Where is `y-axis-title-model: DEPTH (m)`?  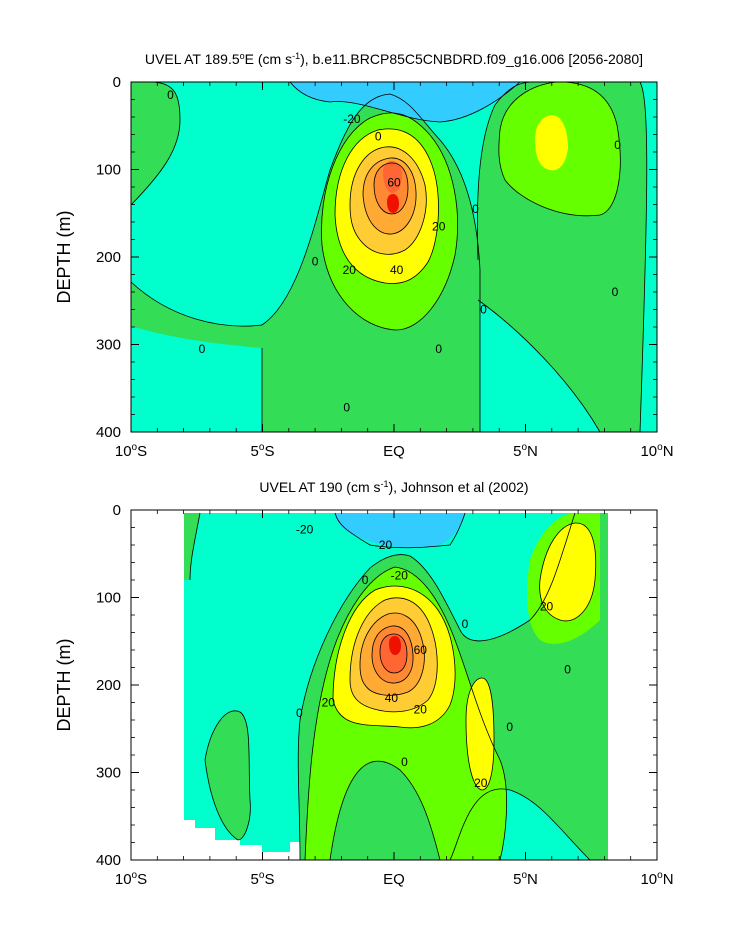 y-axis-title-model: DEPTH (m) is located at coordinates (64, 257).